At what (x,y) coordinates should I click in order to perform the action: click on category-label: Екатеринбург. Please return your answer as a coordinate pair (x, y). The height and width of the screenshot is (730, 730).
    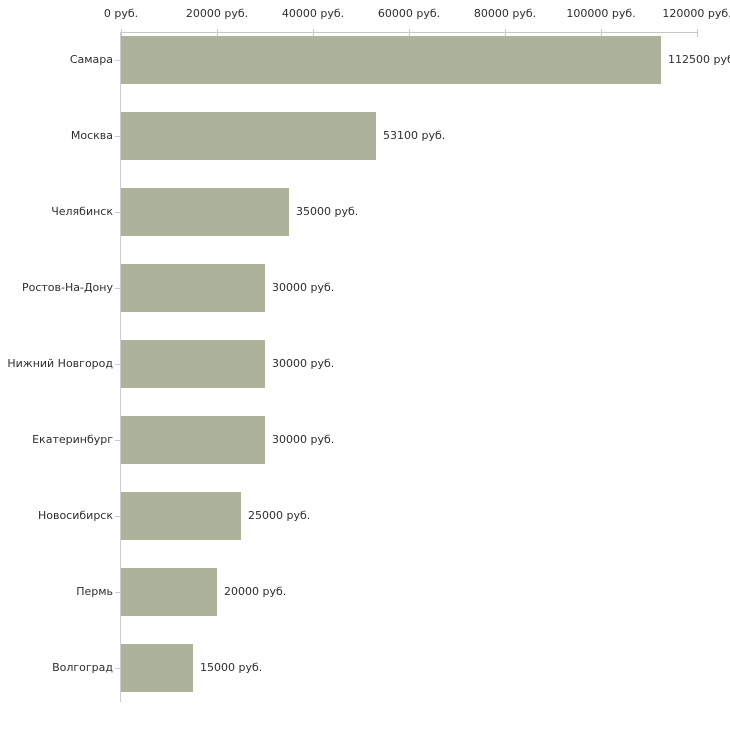
    Looking at the image, I should click on (72, 439).